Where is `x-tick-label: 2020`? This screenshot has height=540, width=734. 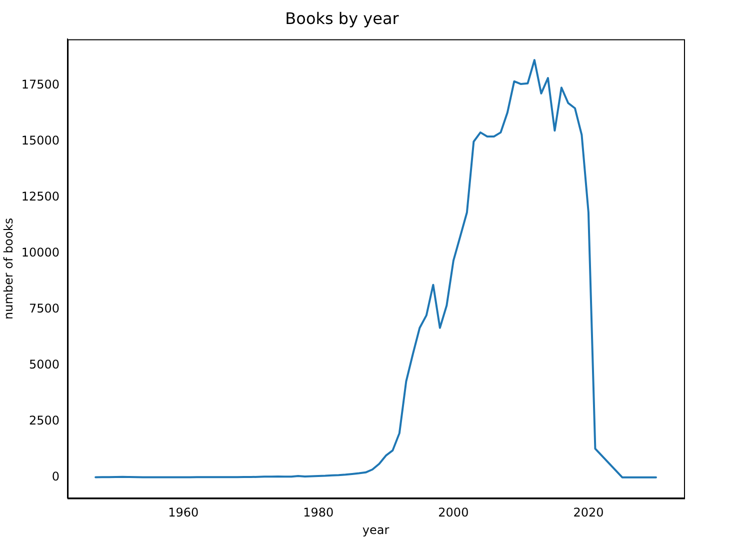
x-tick-label: 2020 is located at coordinates (588, 513).